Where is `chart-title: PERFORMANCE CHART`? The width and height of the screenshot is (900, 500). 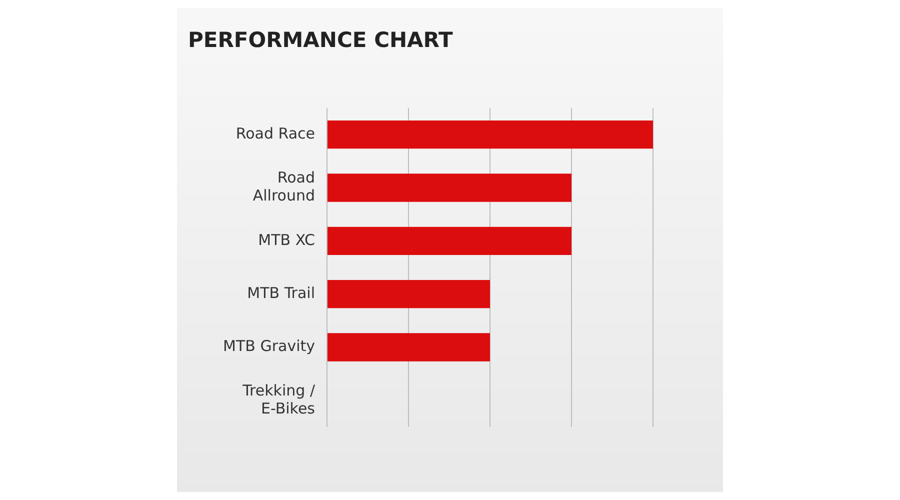 chart-title: PERFORMANCE CHART is located at coordinates (320, 40).